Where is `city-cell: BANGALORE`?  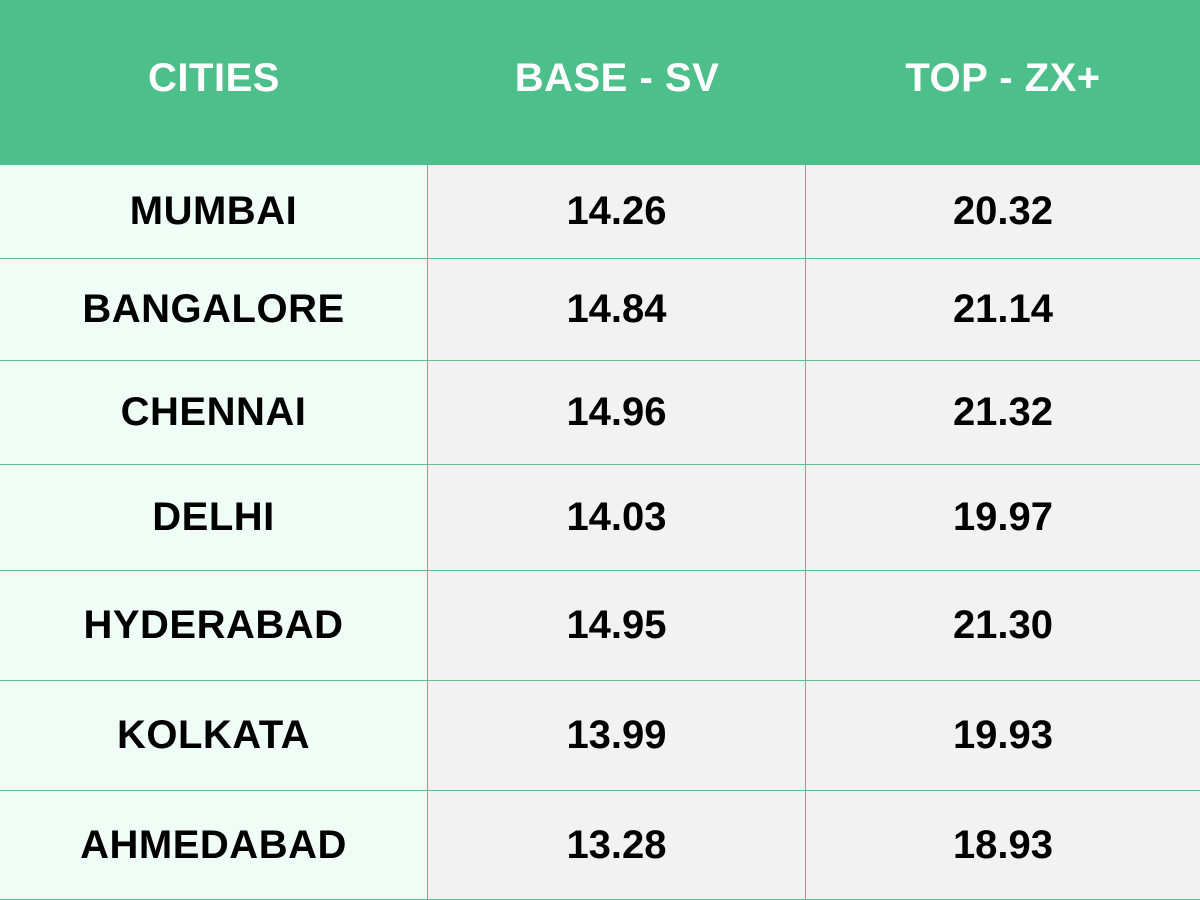
city-cell: BANGALORE is located at coordinates (214, 310).